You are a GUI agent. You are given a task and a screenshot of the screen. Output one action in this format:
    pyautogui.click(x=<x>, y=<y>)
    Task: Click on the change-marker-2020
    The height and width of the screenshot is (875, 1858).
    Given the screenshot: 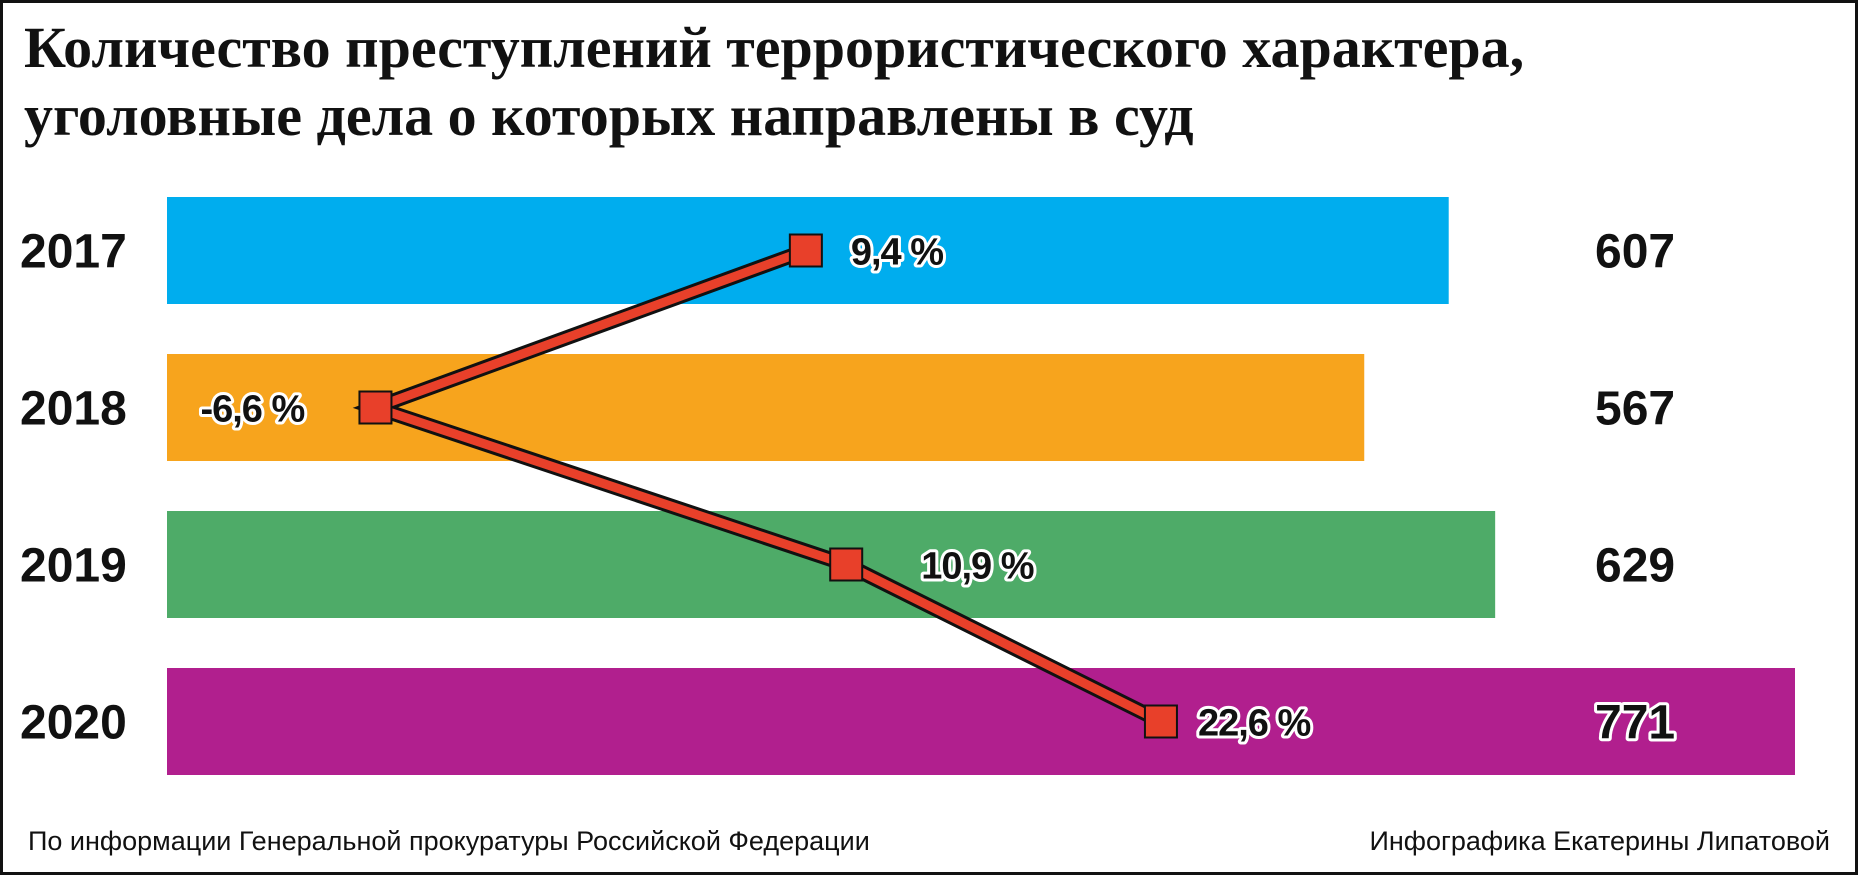 What is the action you would take?
    pyautogui.click(x=1160, y=721)
    